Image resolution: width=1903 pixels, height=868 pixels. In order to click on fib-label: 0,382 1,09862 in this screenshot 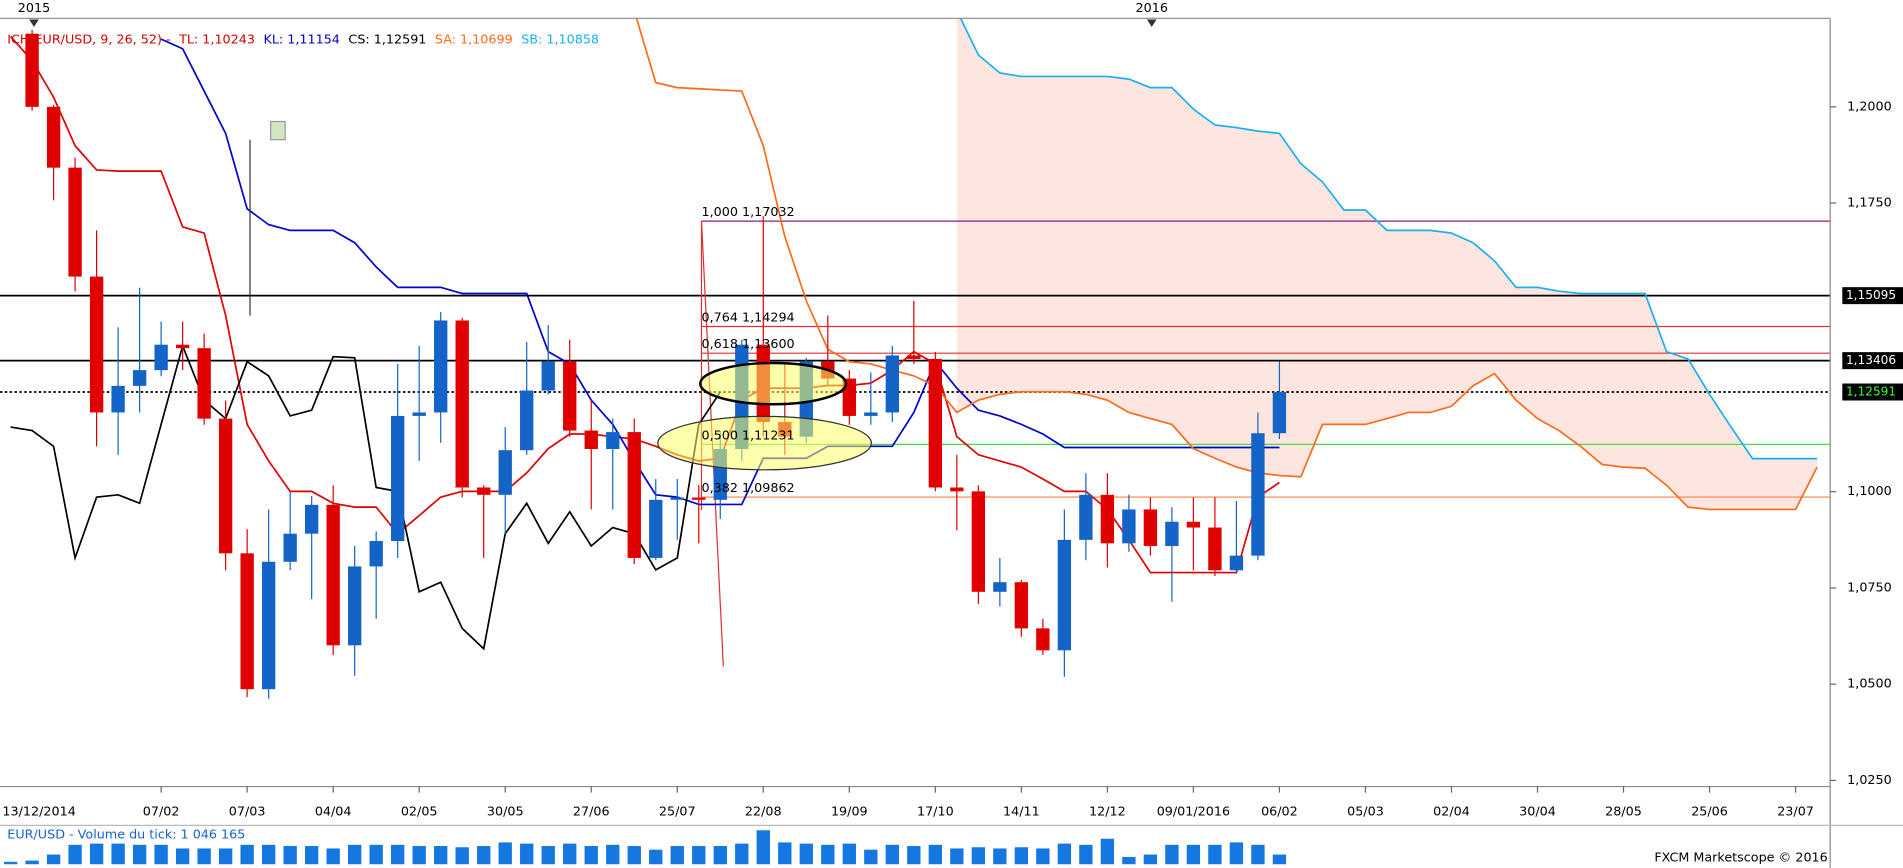, I will do `click(747, 488)`.